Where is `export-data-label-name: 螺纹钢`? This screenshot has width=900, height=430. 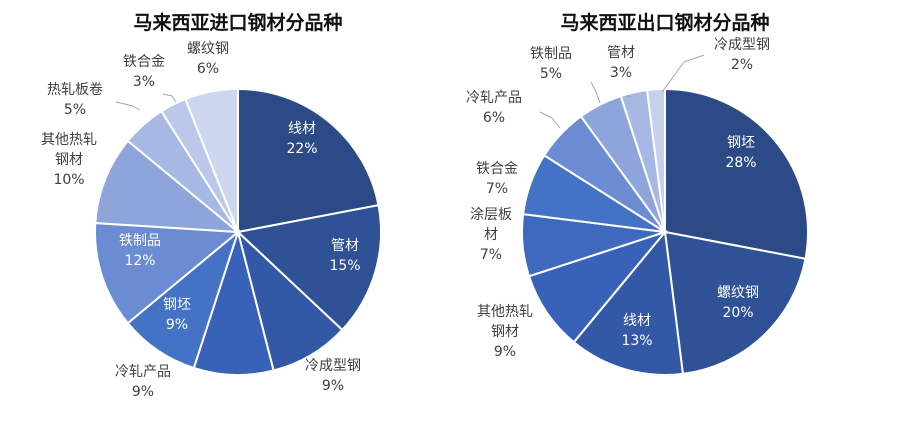
export-data-label-name: 螺纹钢 is located at coordinates (738, 293).